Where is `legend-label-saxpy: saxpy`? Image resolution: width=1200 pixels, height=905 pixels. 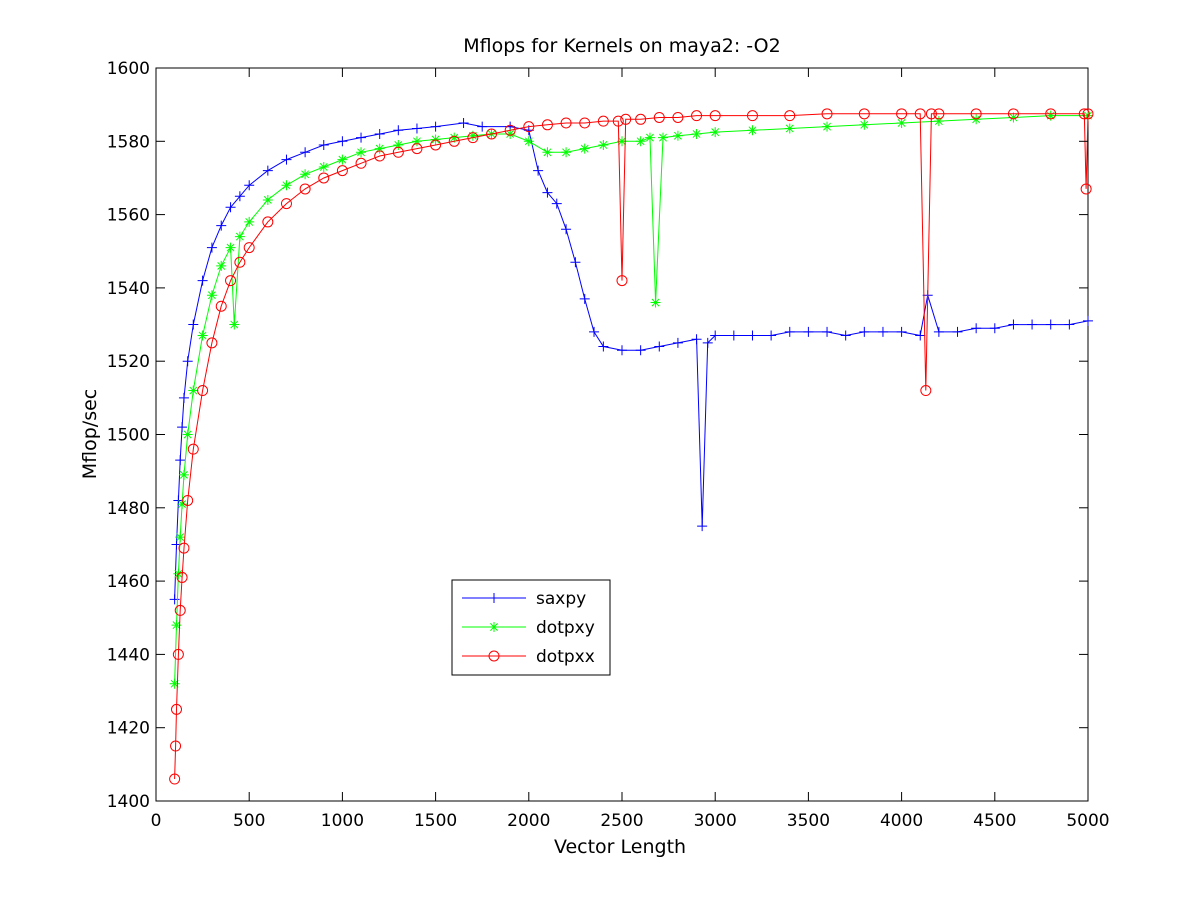 legend-label-saxpy: saxpy is located at coordinates (561, 599).